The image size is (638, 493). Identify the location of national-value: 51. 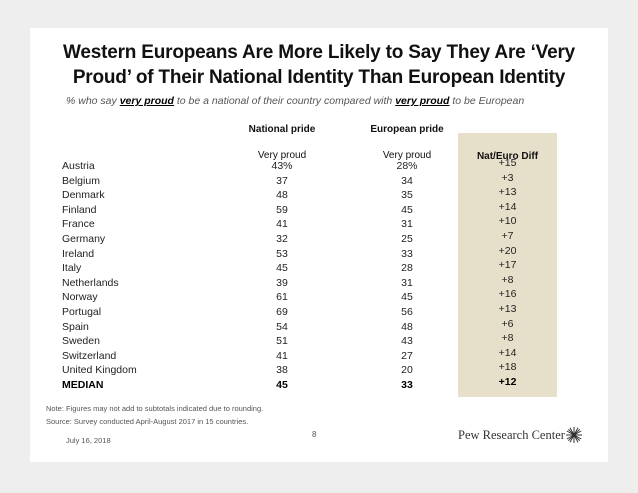
(282, 341).